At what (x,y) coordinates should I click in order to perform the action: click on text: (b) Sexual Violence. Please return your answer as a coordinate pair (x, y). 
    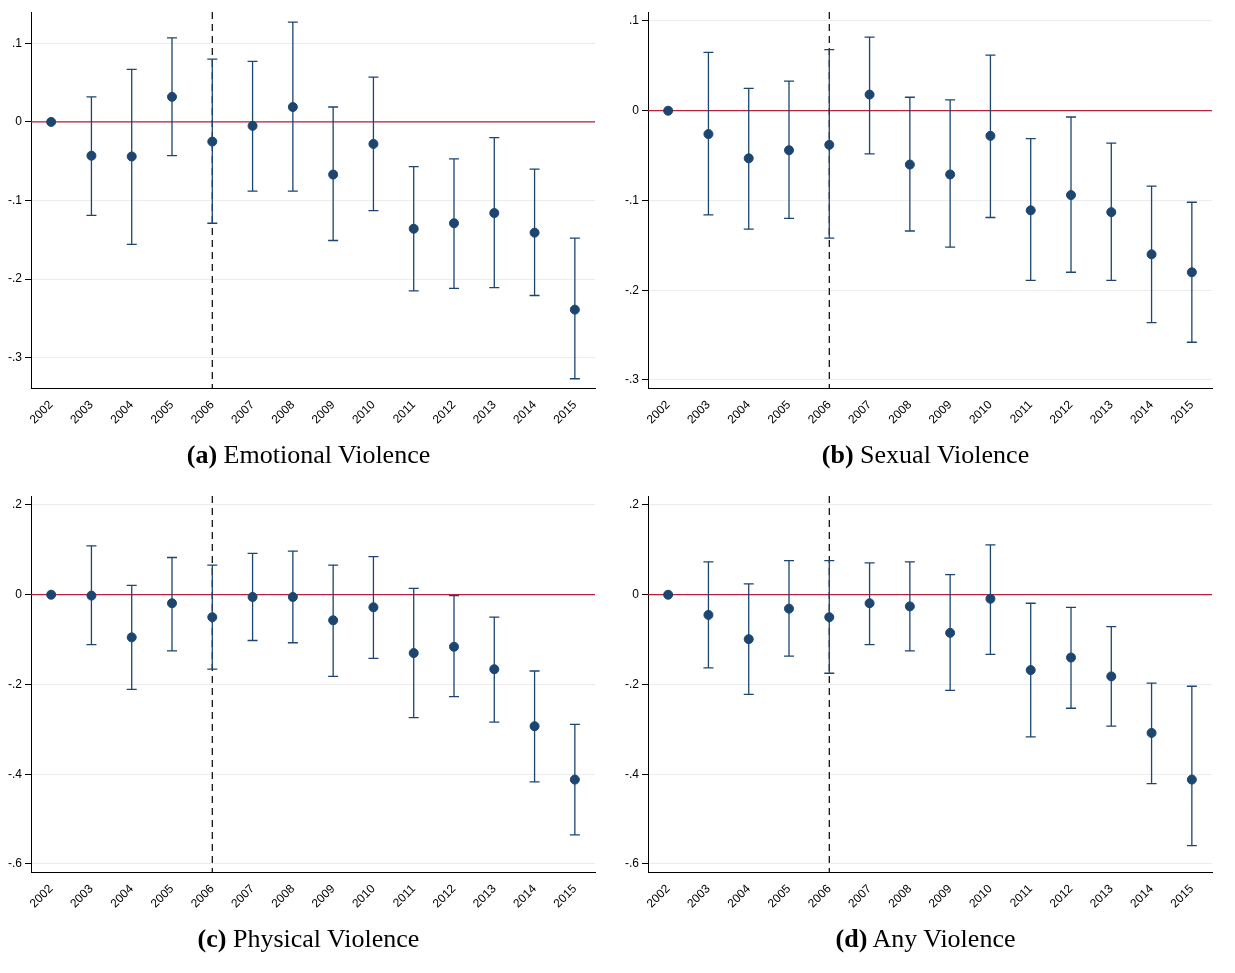
    Looking at the image, I should click on (925, 455).